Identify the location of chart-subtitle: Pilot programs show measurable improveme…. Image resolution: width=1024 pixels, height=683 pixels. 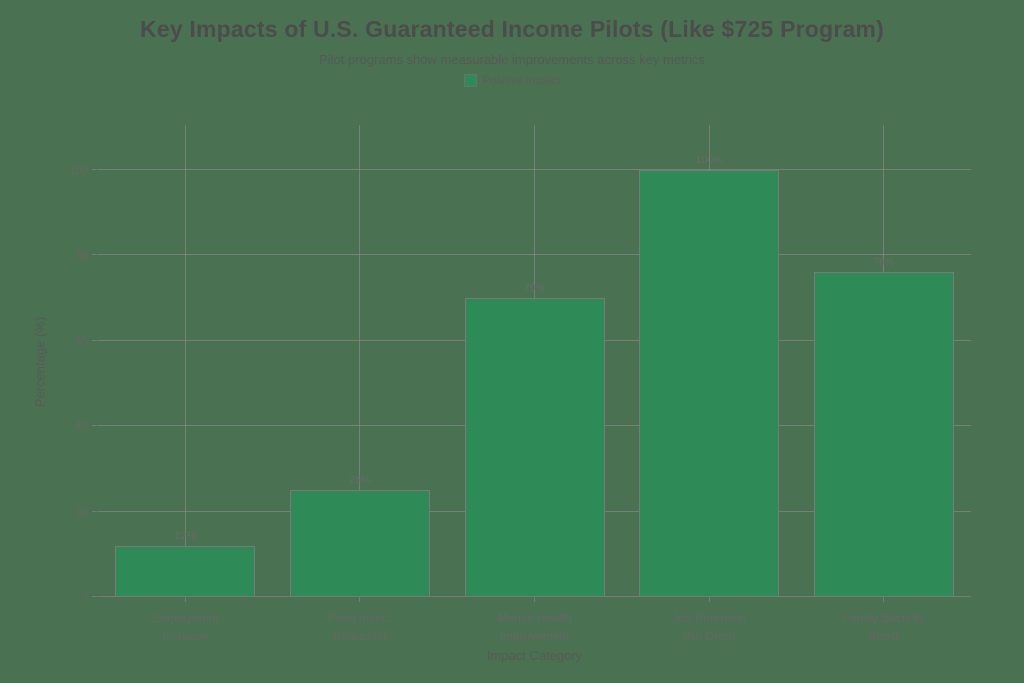
(512, 59).